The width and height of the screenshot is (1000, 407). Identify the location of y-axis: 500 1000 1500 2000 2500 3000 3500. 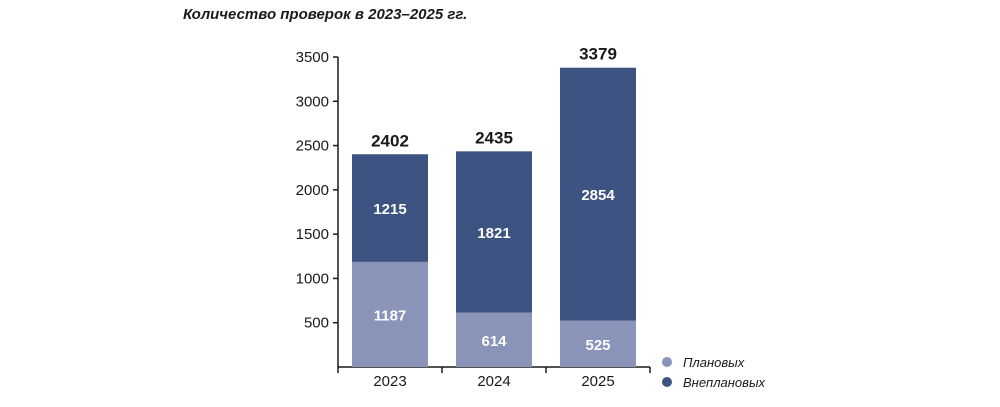
(317, 208).